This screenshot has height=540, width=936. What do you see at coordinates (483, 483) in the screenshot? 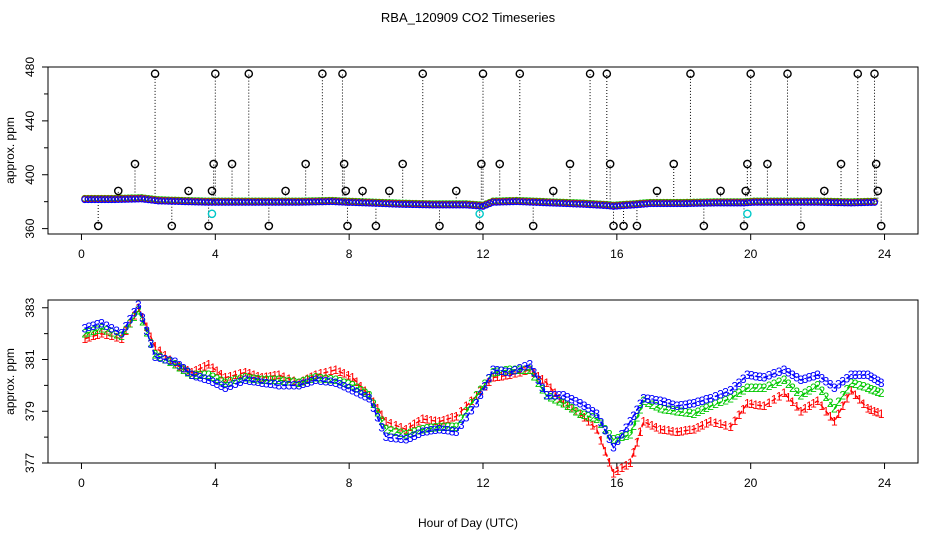
I see `x-tick-label: 12` at bounding box center [483, 483].